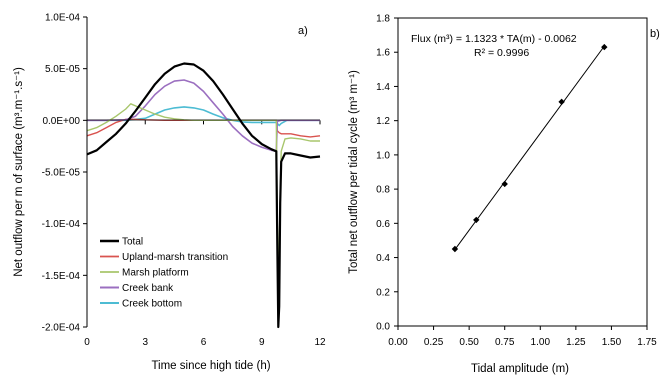 This screenshot has width=662, height=376. I want to click on panel-b-y-tick-label: 1.2, so click(383, 121).